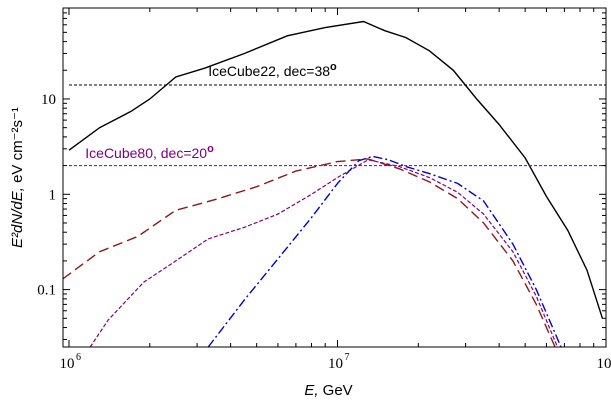 The height and width of the screenshot is (401, 611). Describe the element at coordinates (53, 195) in the screenshot. I see `y-tick-label: 1` at that location.